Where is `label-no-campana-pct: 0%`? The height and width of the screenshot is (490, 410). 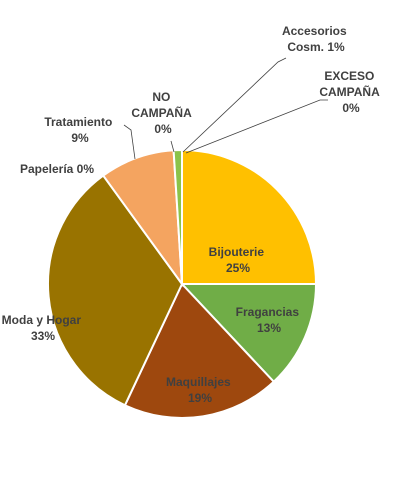 label-no-campana-pct: 0% is located at coordinates (163, 129).